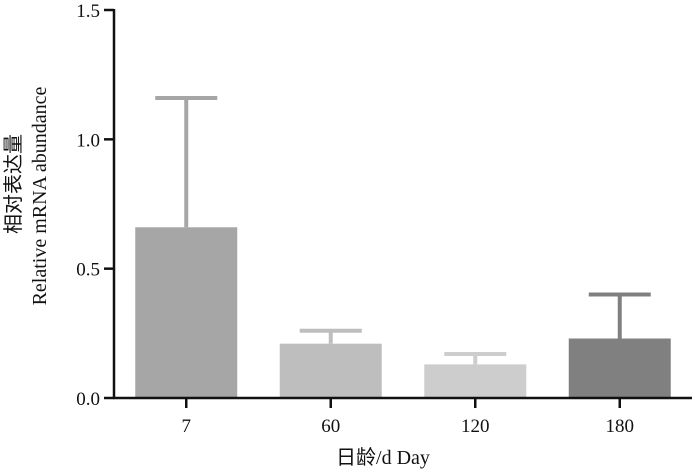 Image resolution: width=700 pixels, height=470 pixels. Describe the element at coordinates (13, 184) in the screenshot. I see `y-axis-label-chinese: 相对表达量` at that location.